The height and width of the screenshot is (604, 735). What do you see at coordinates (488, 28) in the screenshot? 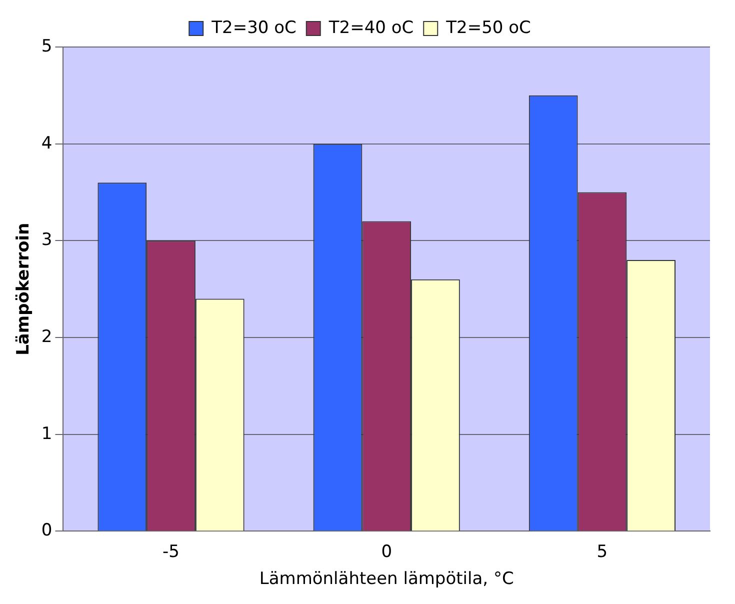
I see `legend-label: T2=50 oC` at bounding box center [488, 28].